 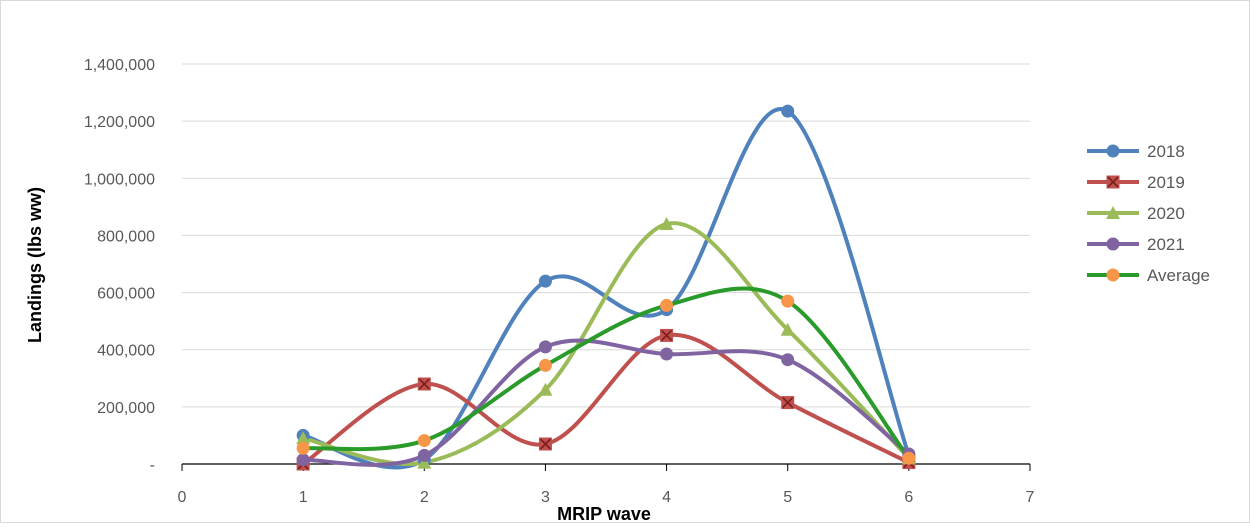 What do you see at coordinates (666, 497) in the screenshot?
I see `x-tick-label: 4` at bounding box center [666, 497].